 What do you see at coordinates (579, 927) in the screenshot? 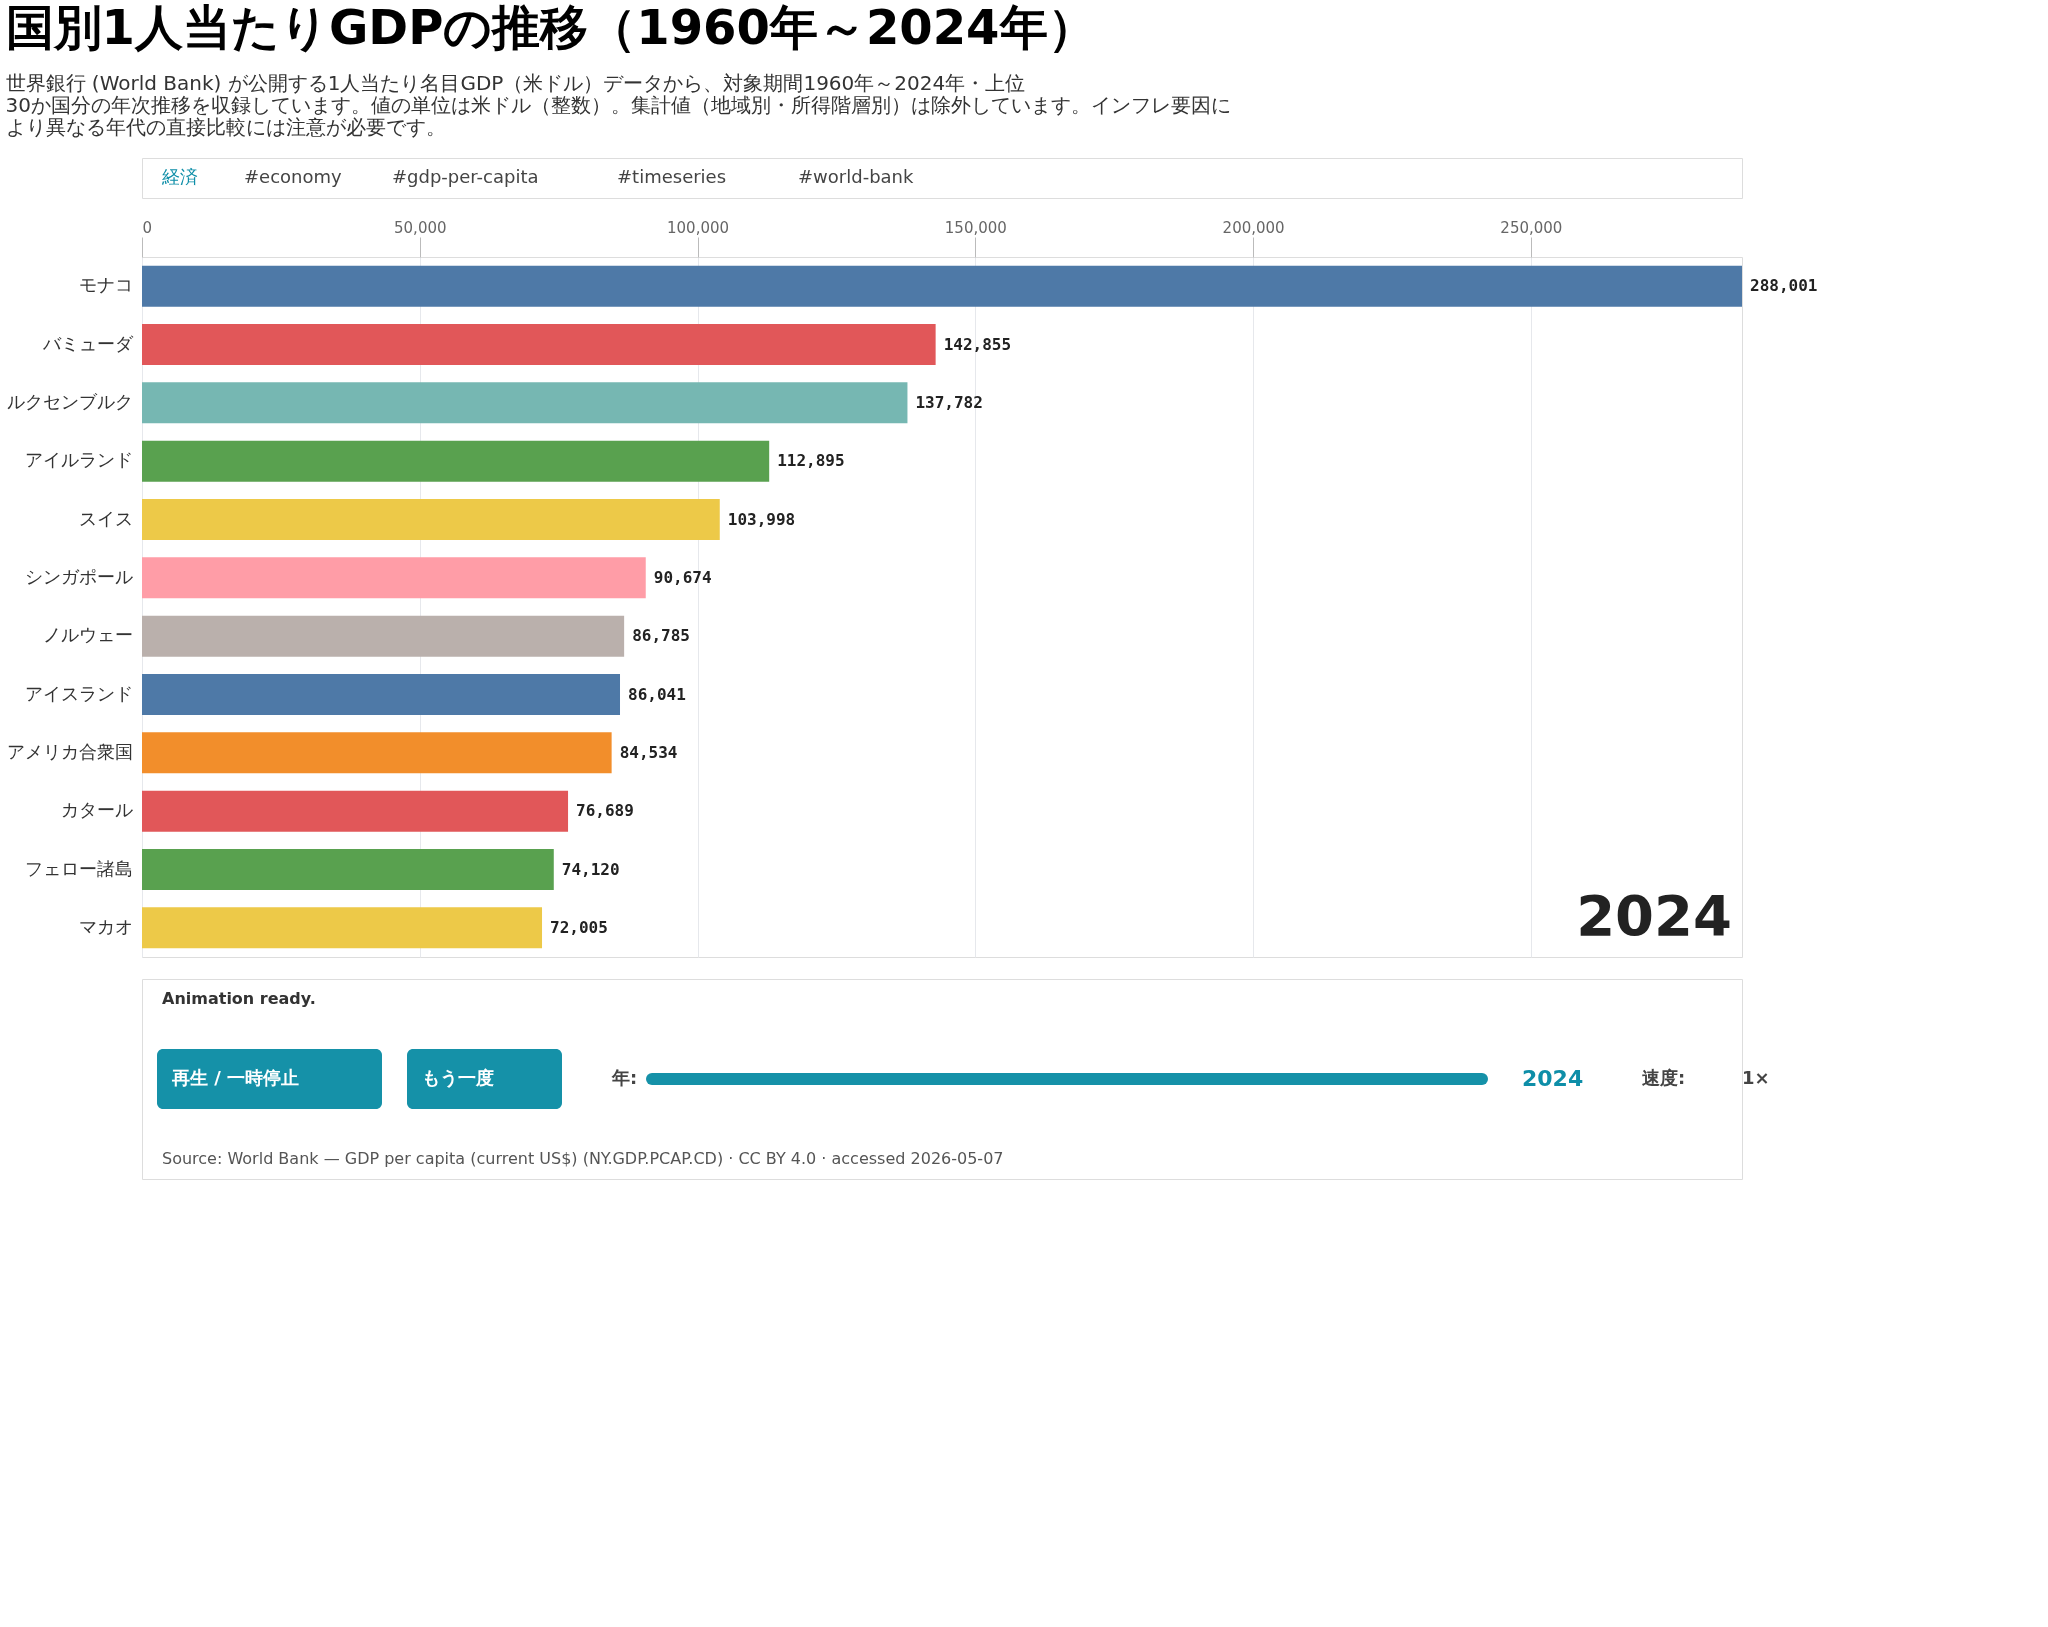
I see `data-label: 72,005` at bounding box center [579, 927].